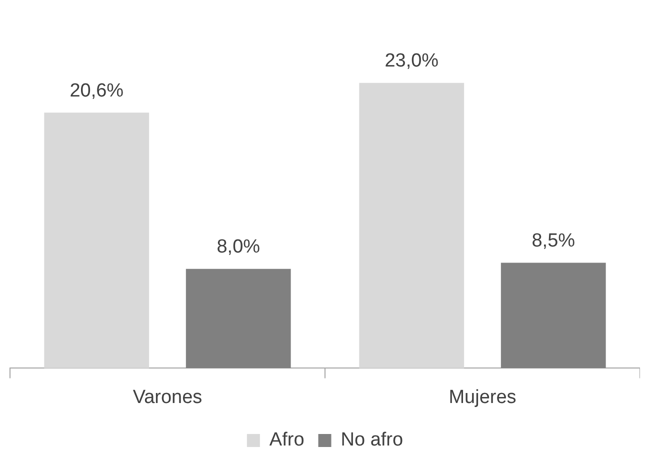  What do you see at coordinates (97, 91) in the screenshot?
I see `data-label: 20,6%` at bounding box center [97, 91].